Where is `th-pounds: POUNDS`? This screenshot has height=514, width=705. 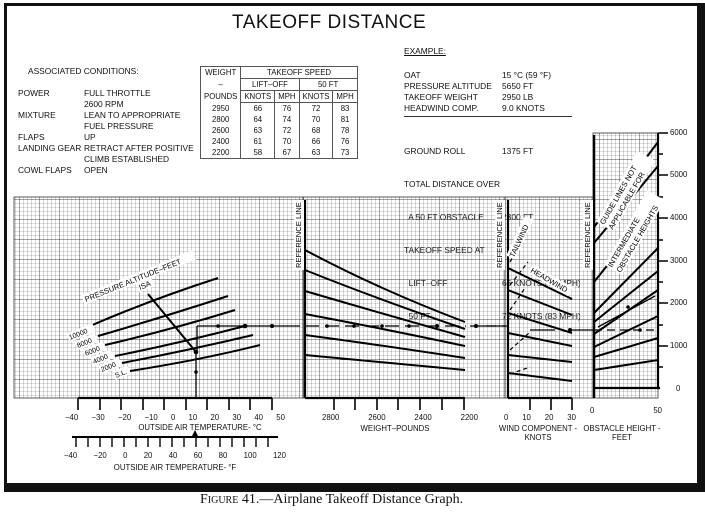
th-pounds: POUNDS is located at coordinates (220, 96).